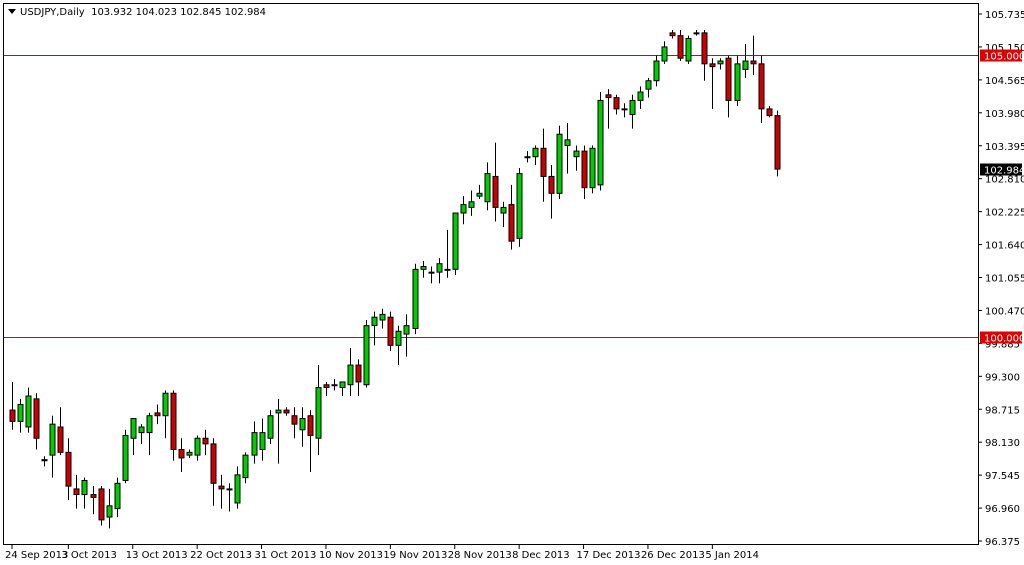  Describe the element at coordinates (179, 12) in the screenshot. I see `ohlc-values: 103.932 104.023 102.845 102.984` at that location.